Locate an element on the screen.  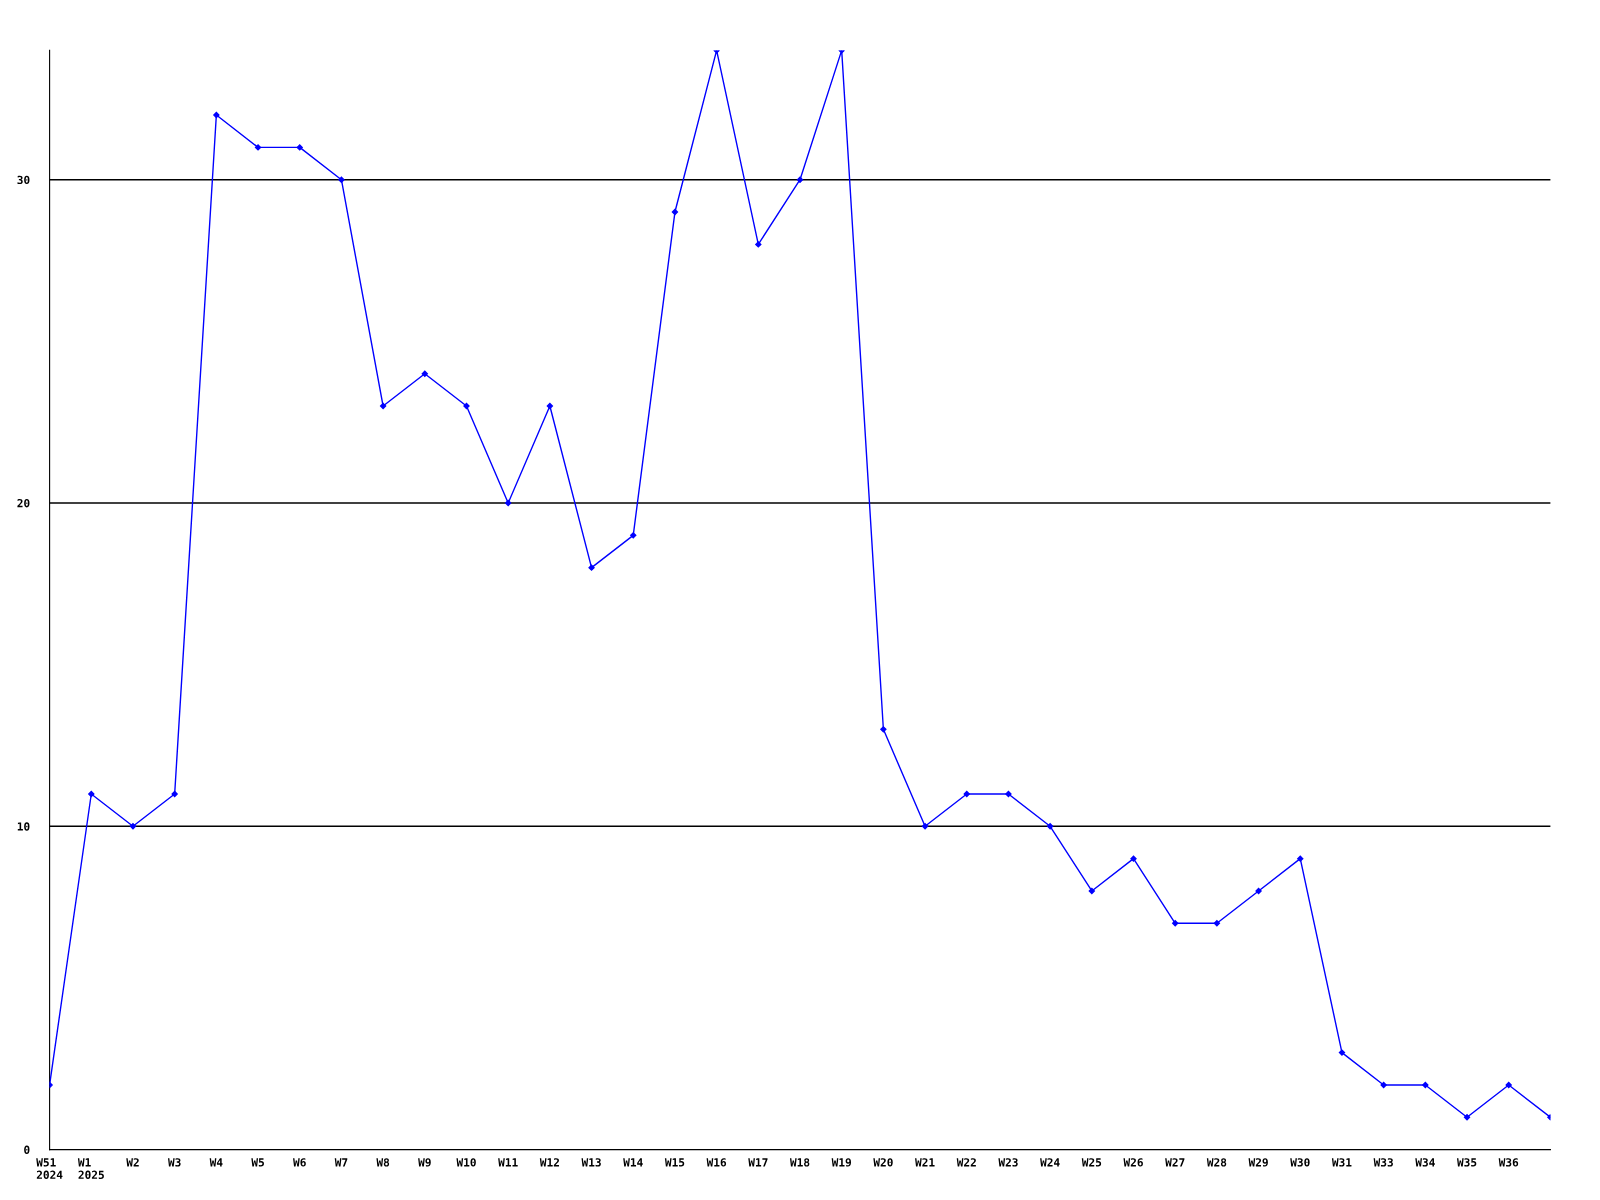
x-tick-label: W15 is located at coordinates (674, 1162).